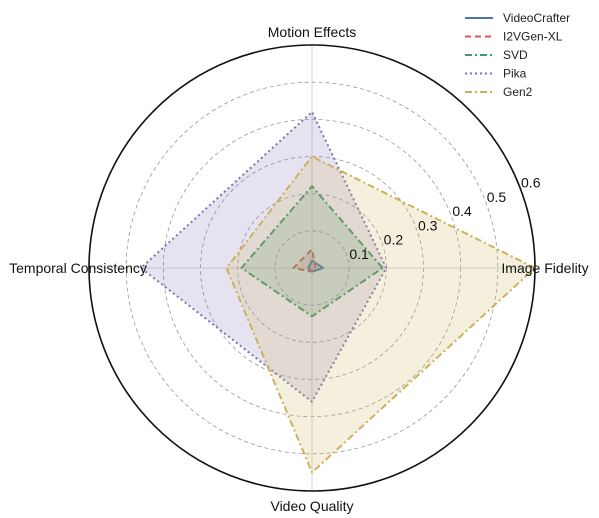 This screenshot has width=599, height=518. Describe the element at coordinates (515, 74) in the screenshot. I see `legend-label: Pika` at that location.